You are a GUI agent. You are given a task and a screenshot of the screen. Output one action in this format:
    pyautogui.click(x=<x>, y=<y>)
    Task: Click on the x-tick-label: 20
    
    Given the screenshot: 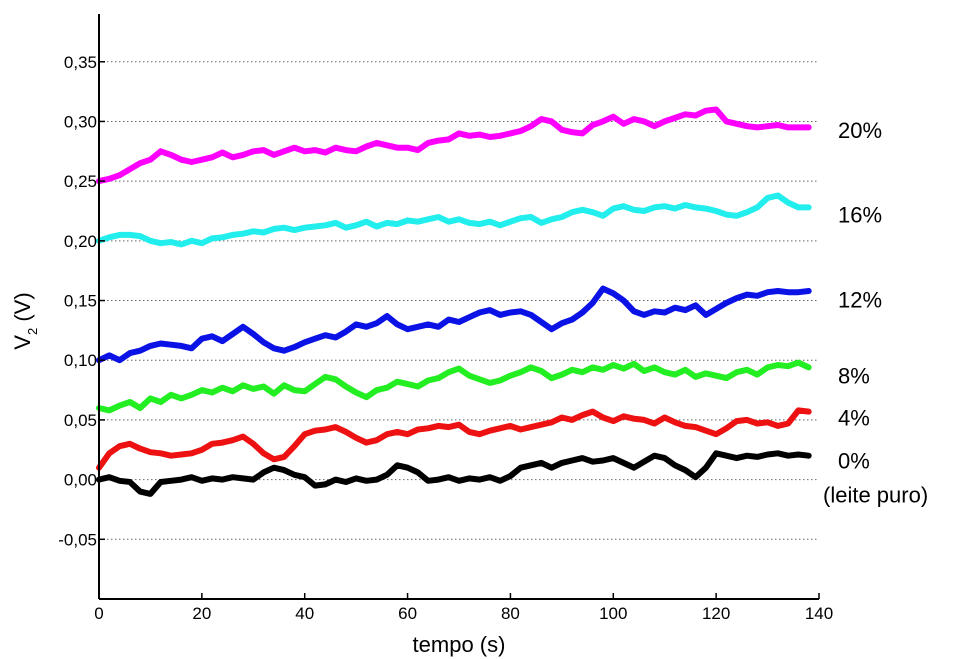 What is the action you would take?
    pyautogui.click(x=201, y=613)
    